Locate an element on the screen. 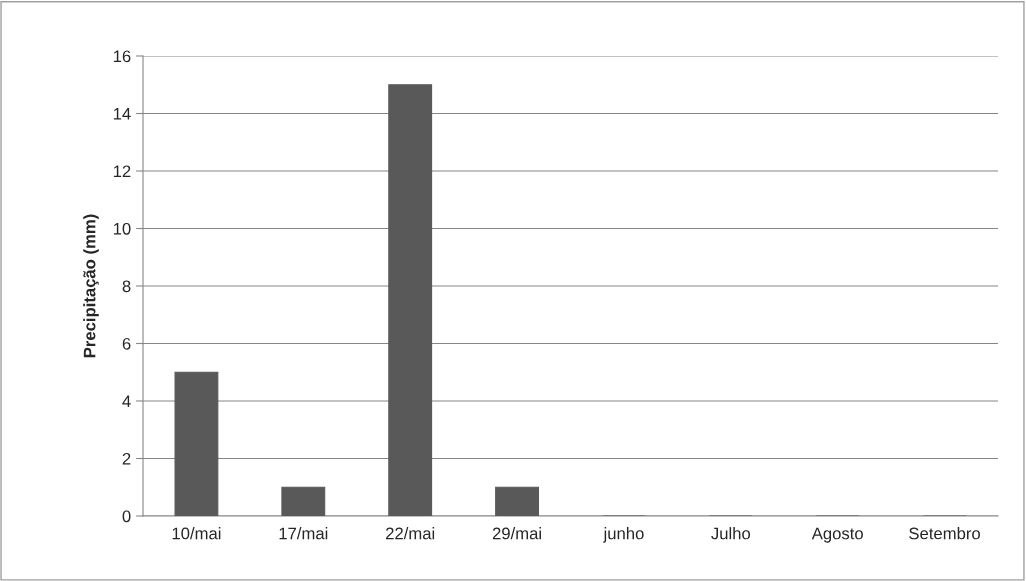  x-tick-label: Agosto is located at coordinates (837, 535).